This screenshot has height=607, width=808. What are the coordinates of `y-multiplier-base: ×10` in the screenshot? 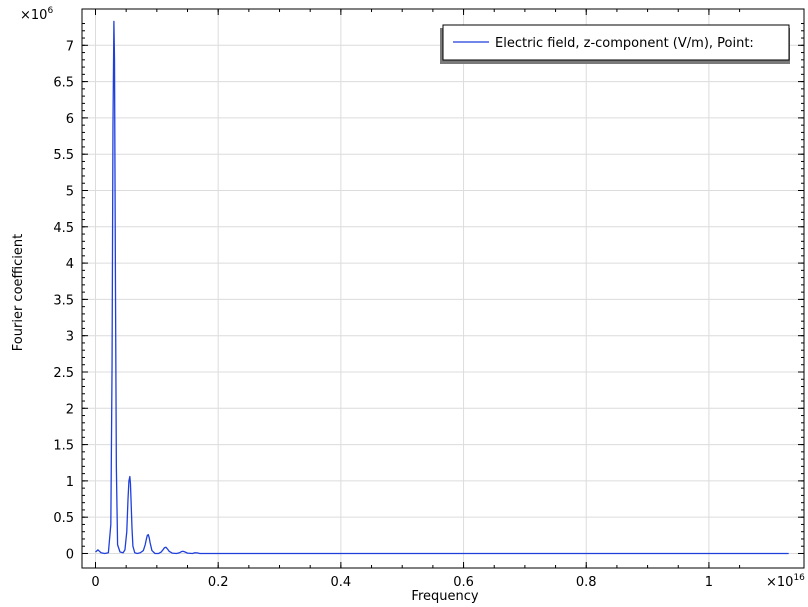 It's located at (33, 15).